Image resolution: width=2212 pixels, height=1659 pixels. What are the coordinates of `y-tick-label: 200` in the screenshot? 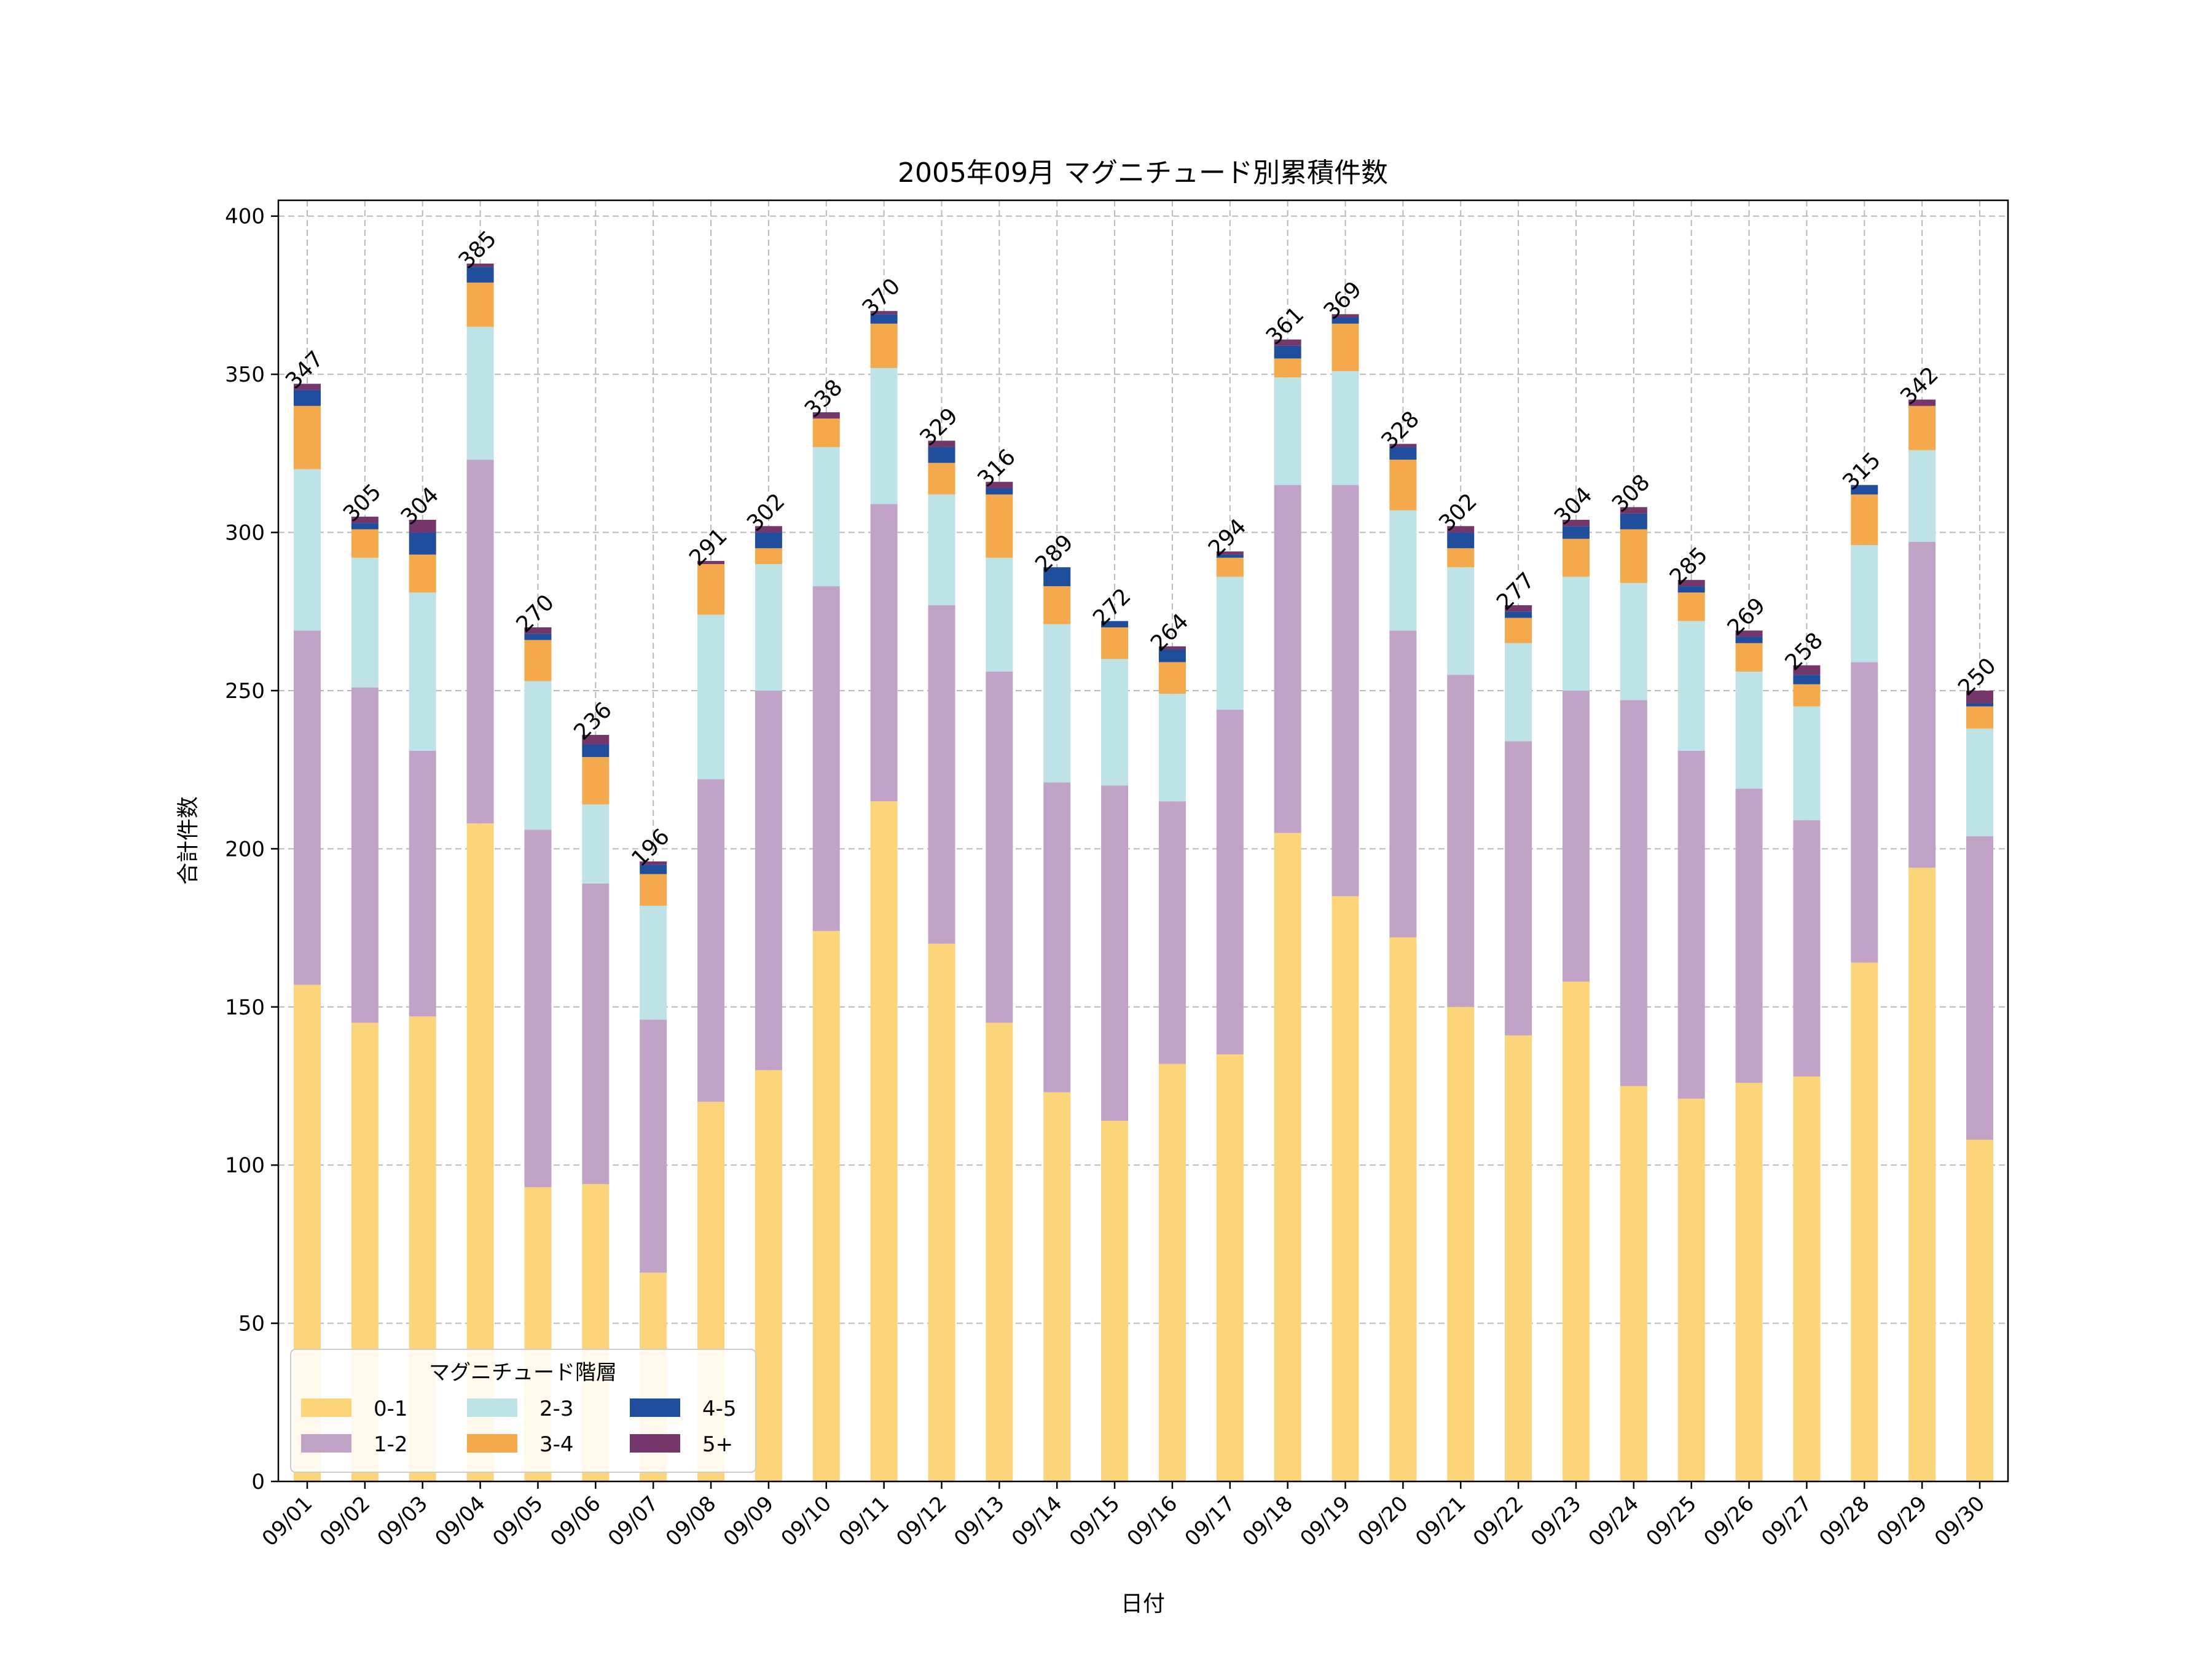 It's located at (245, 849).